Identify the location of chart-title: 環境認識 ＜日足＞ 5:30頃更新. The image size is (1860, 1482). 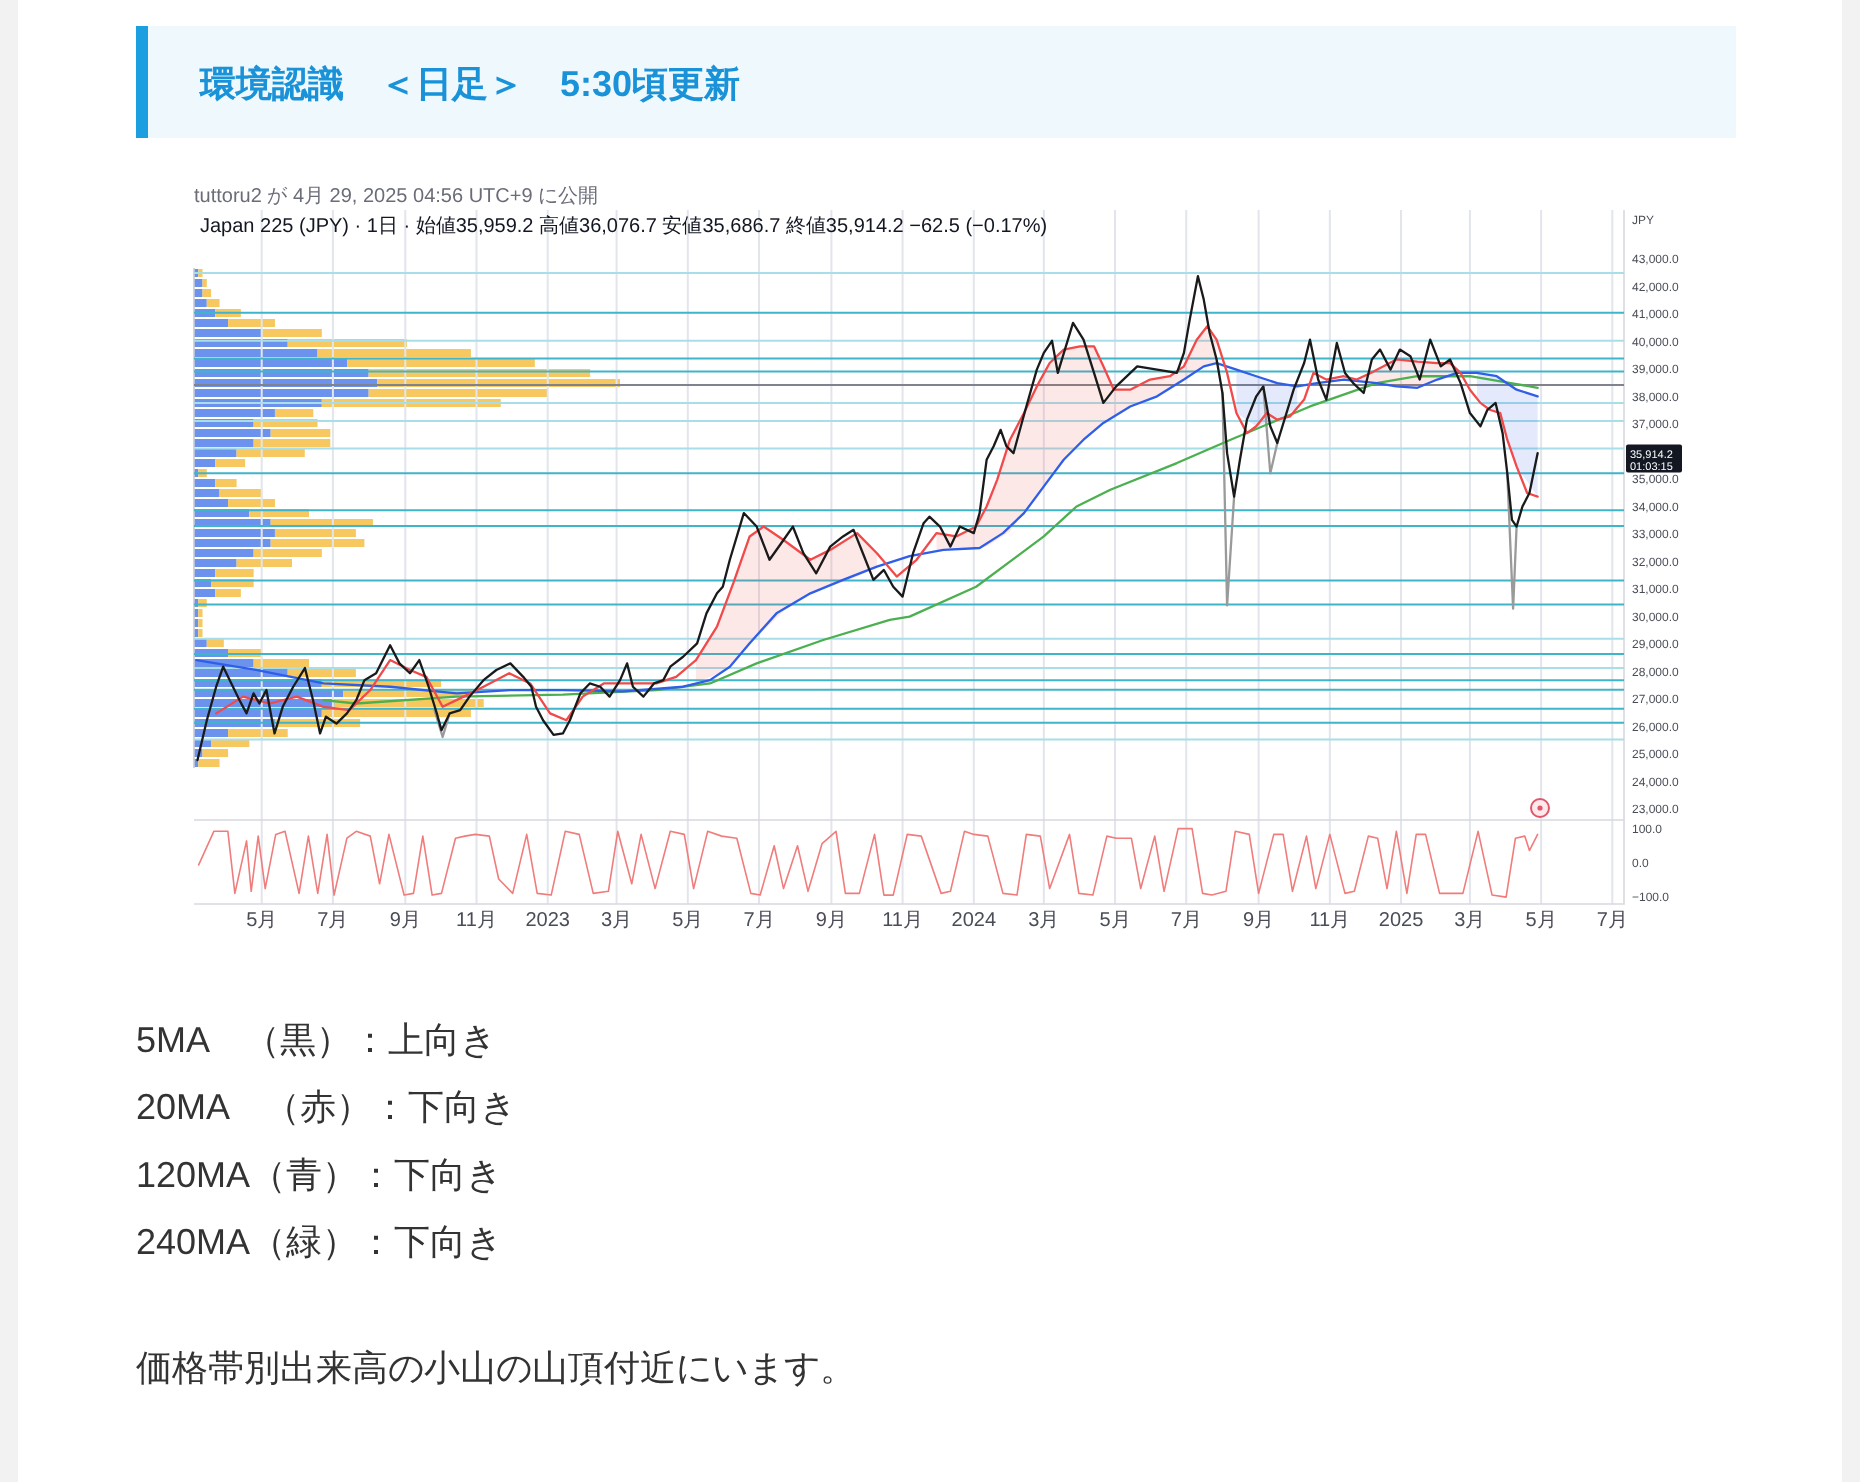
(469, 84).